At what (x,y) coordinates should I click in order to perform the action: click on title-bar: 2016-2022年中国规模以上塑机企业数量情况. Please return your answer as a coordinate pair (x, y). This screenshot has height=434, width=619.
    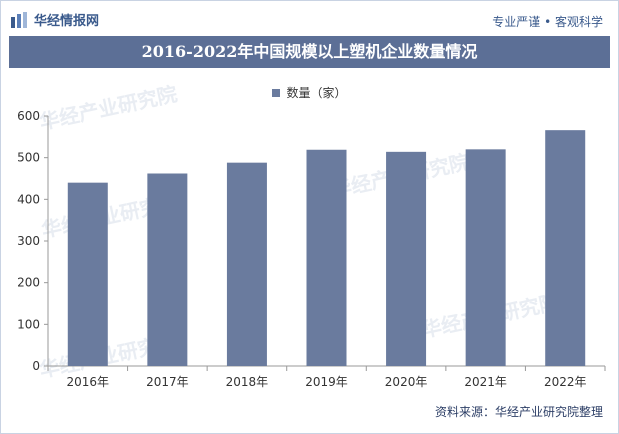
    Looking at the image, I should click on (309, 52).